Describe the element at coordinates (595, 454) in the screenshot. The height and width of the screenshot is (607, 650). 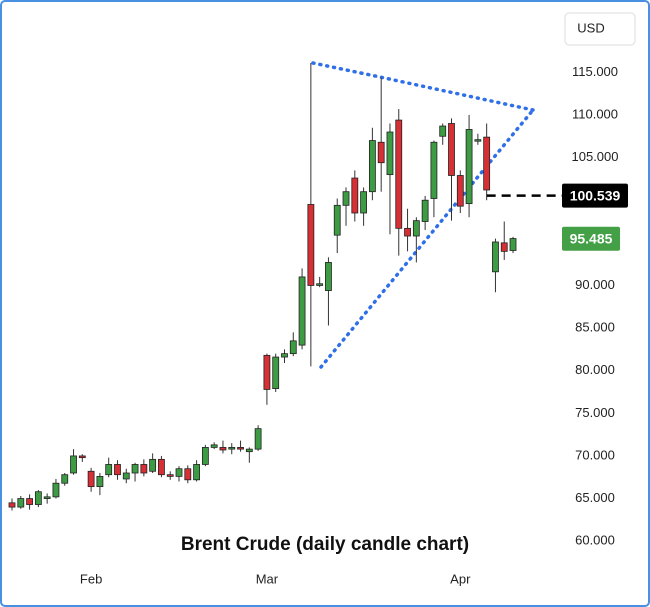
I see `y-tick-label: 70.000` at that location.